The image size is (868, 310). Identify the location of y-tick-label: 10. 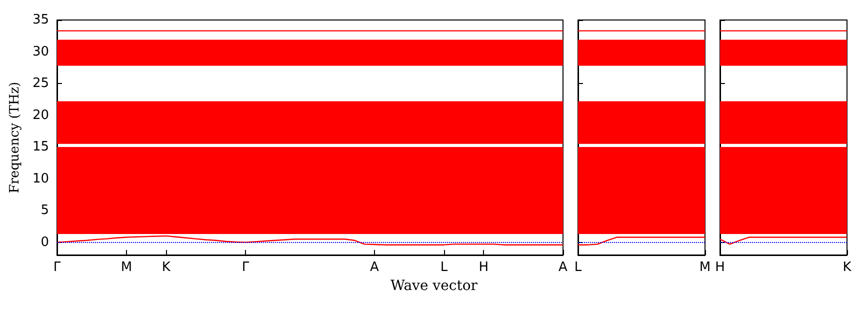
(40, 178).